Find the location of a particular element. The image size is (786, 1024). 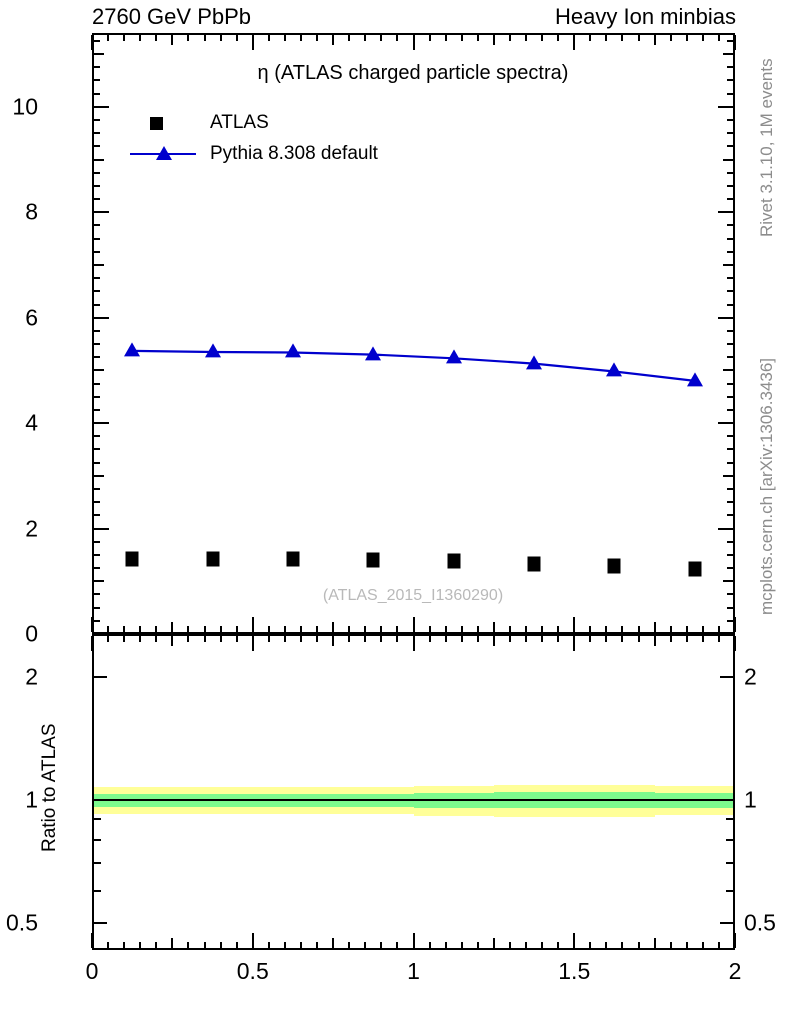

y-axis-tick-label: 8 is located at coordinates (31, 211).